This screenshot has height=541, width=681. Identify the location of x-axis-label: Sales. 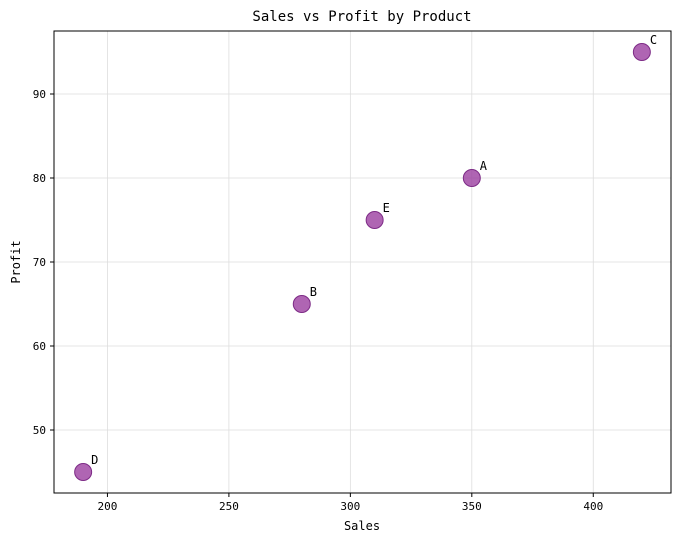
(362, 526).